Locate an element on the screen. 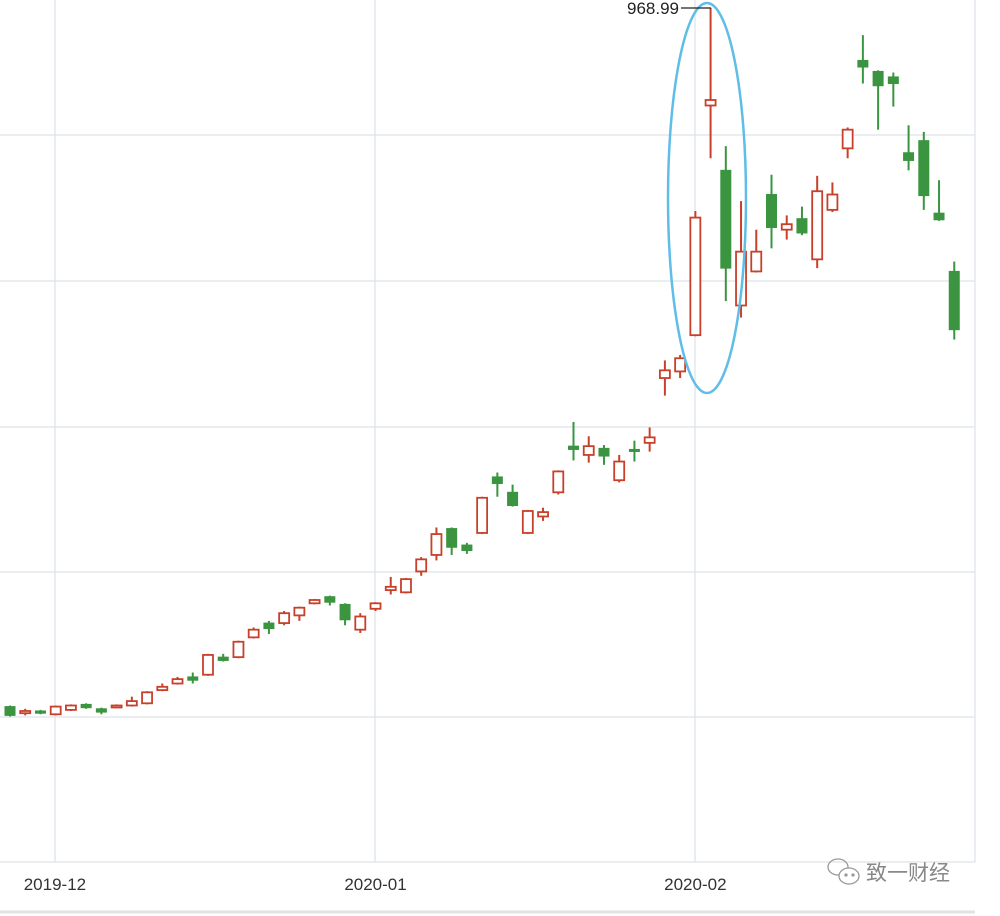 The image size is (1000, 916). watermark-text: 致一财经 is located at coordinates (908, 873).